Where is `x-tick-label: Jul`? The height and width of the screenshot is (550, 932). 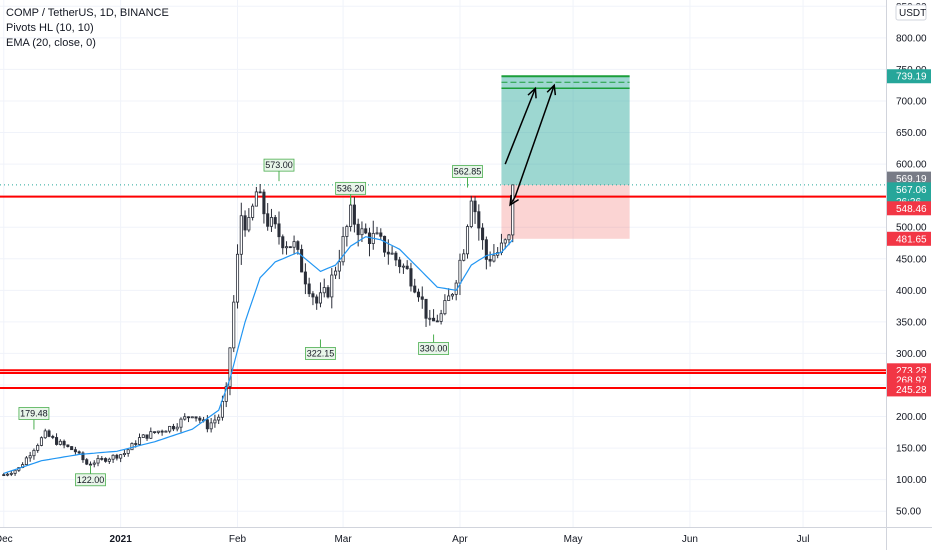 x-tick-label: Jul is located at coordinates (803, 539).